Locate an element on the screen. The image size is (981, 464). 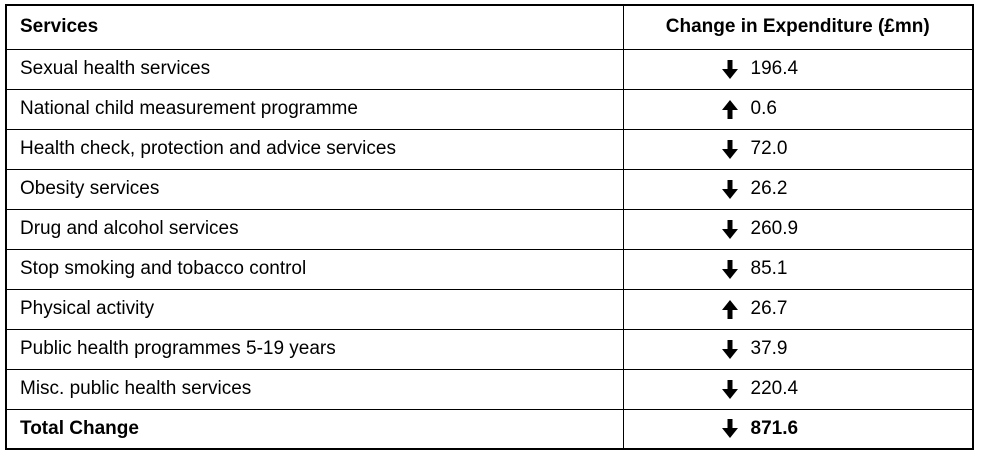
total-label: Total Change is located at coordinates (314, 429).